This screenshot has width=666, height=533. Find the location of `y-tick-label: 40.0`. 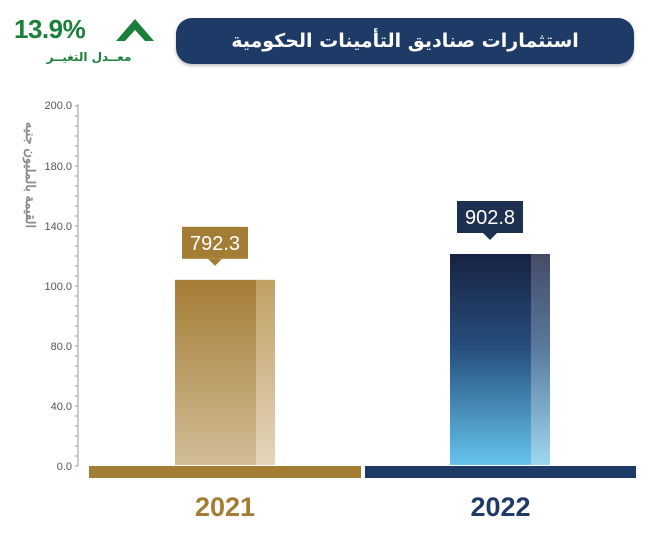

y-tick-label: 40.0 is located at coordinates (61, 407).